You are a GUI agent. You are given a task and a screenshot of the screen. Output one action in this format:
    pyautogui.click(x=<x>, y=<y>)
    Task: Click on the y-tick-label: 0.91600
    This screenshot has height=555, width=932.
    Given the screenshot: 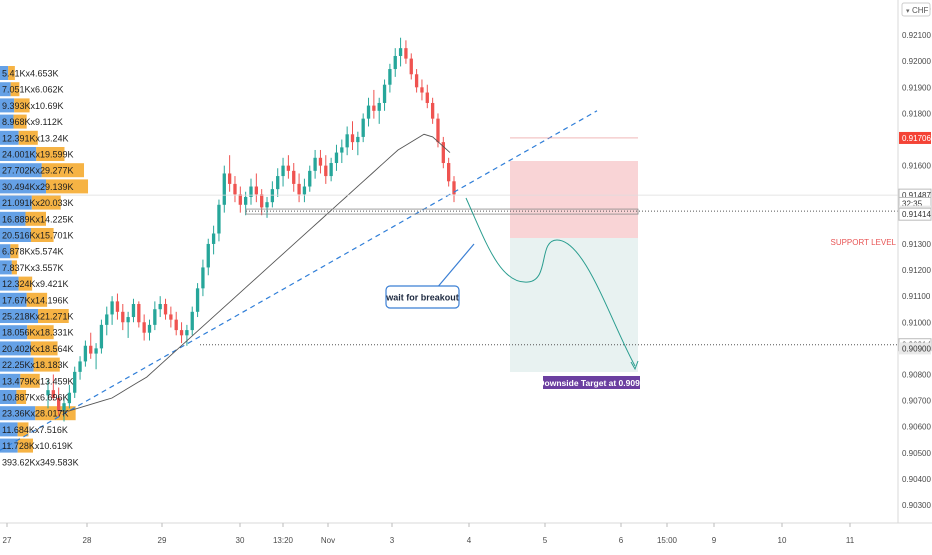 What is the action you would take?
    pyautogui.click(x=916, y=166)
    